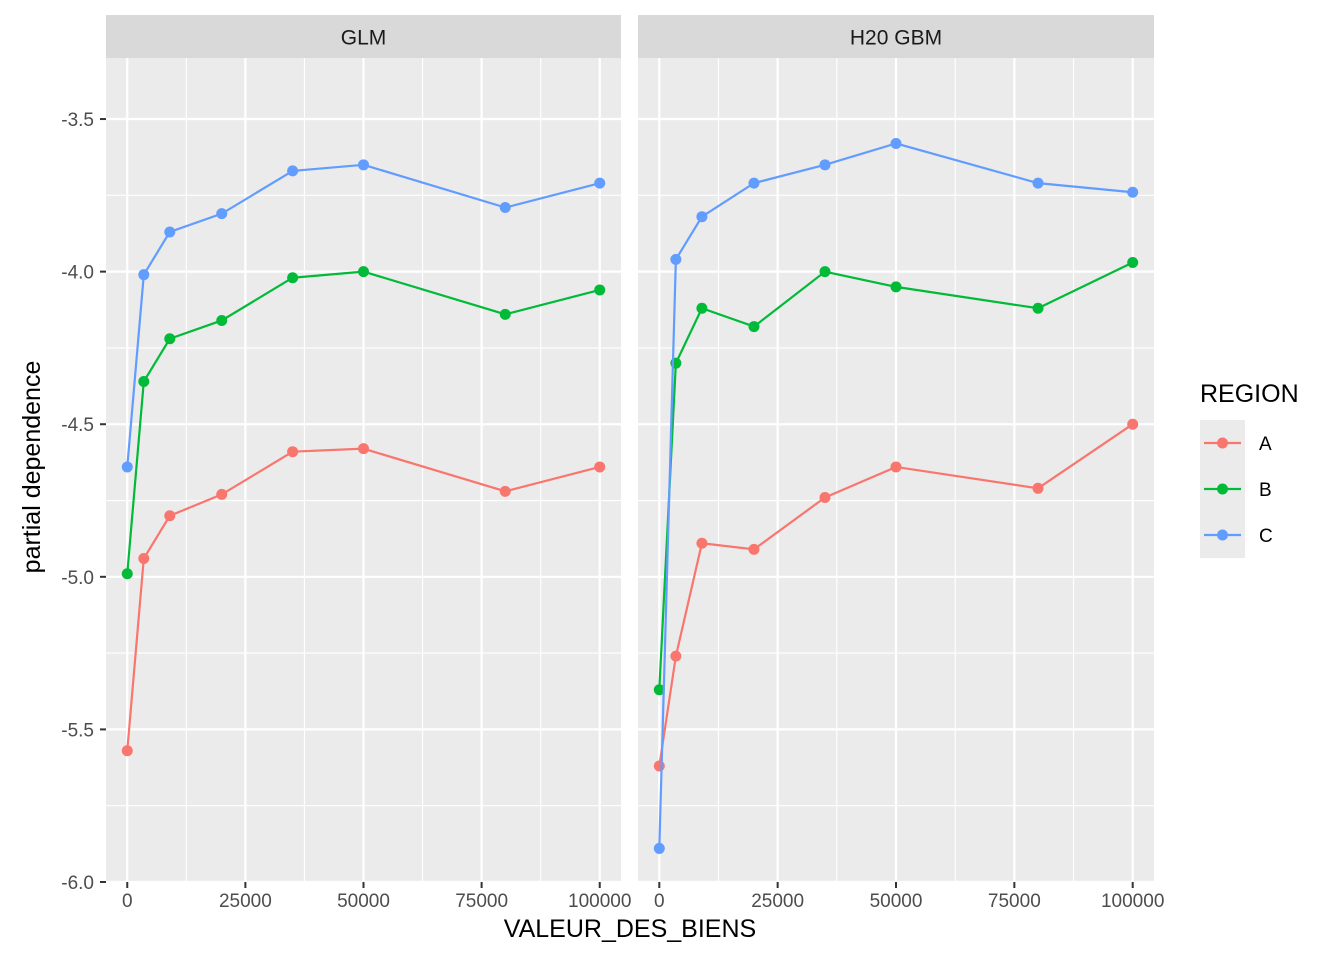 The height and width of the screenshot is (965, 1344). I want to click on panel-title: GLM, so click(364, 38).